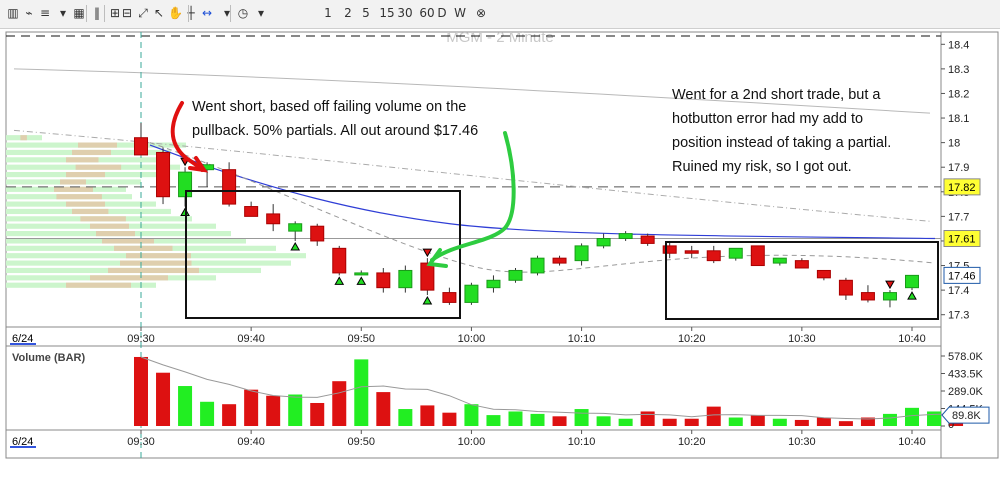 The width and height of the screenshot is (1000, 486). Describe the element at coordinates (460, 13) in the screenshot. I see `interval-button-W: W` at that location.